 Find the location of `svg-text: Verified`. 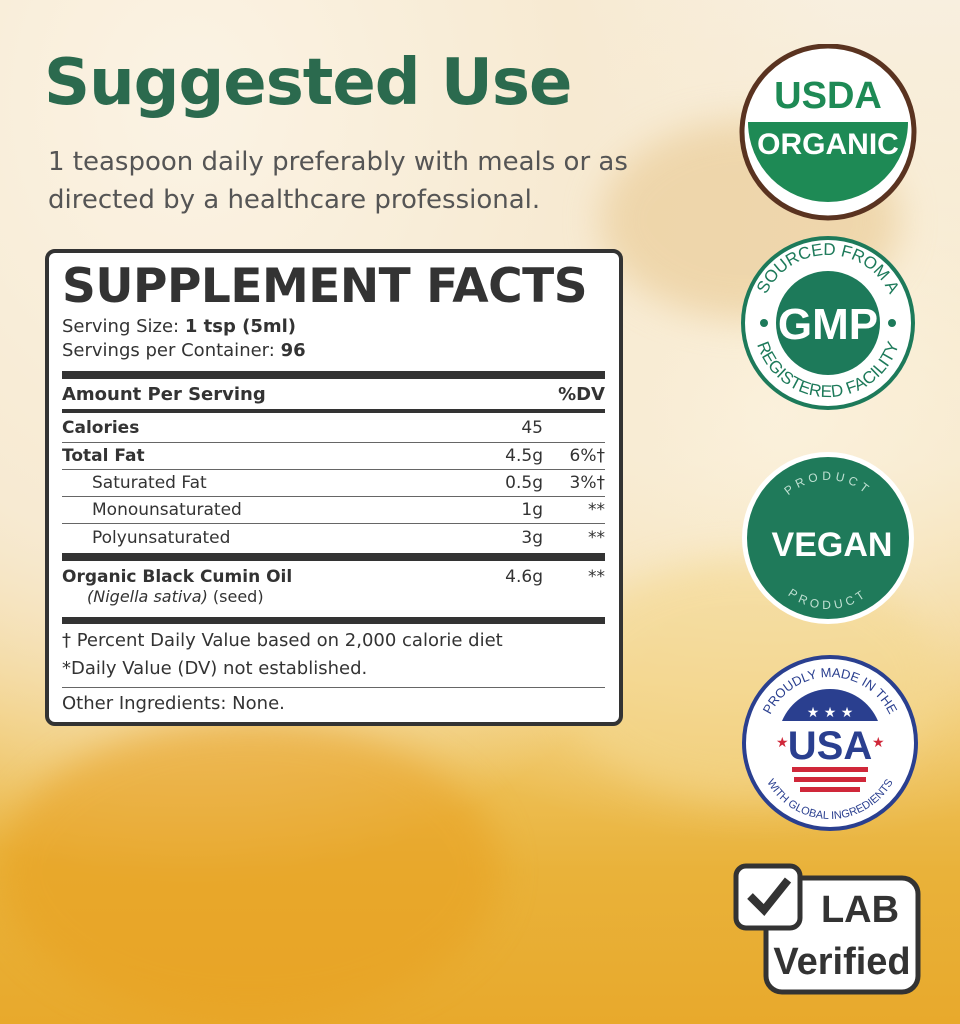

svg-text: Verified is located at coordinates (841, 962).